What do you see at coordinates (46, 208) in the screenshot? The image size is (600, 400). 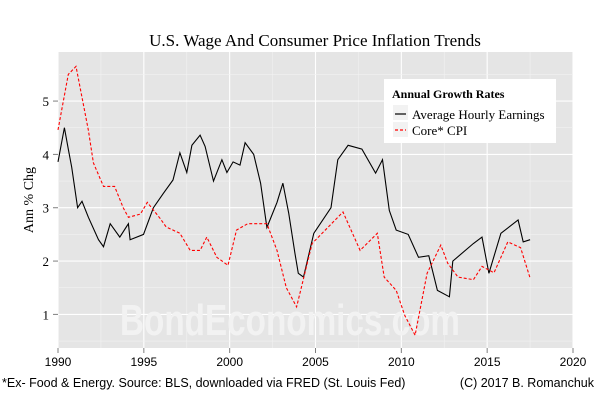 I see `y-tick-label: 3` at bounding box center [46, 208].